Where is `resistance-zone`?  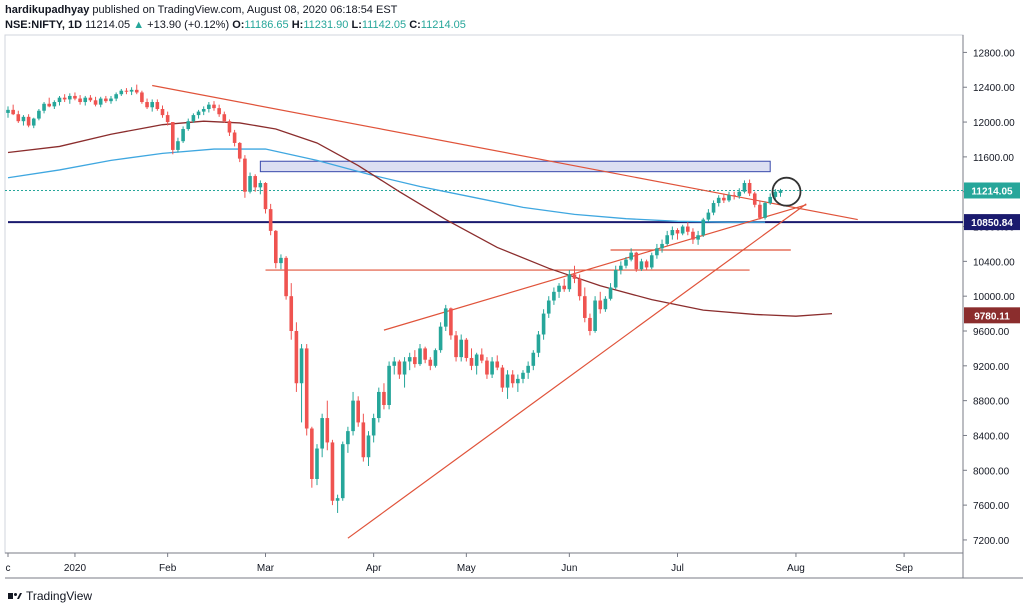
resistance-zone is located at coordinates (515, 166).